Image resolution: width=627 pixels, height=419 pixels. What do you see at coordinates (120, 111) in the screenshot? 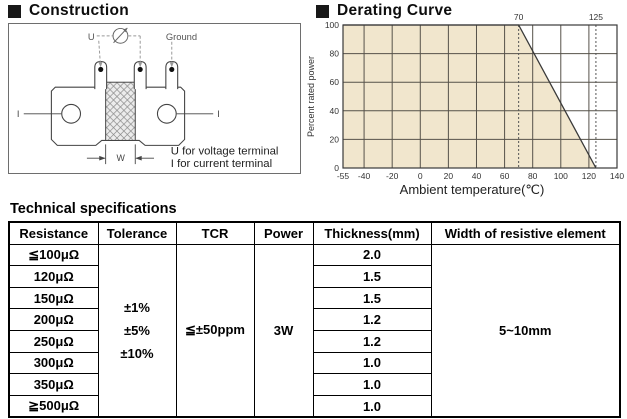
I see `resistive-element` at bounding box center [120, 111].